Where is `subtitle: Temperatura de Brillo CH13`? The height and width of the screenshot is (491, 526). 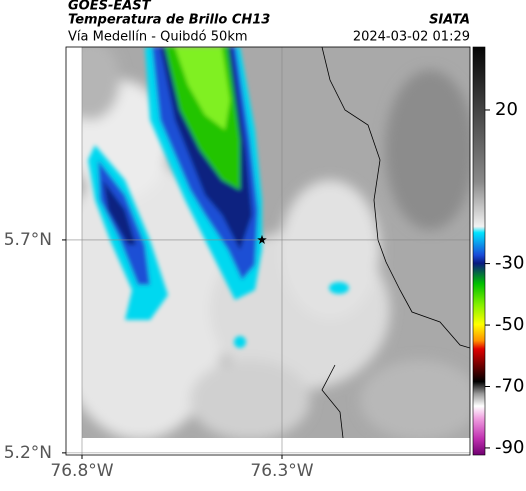
subtitle: Temperatura de Brillo CH13 is located at coordinates (169, 20).